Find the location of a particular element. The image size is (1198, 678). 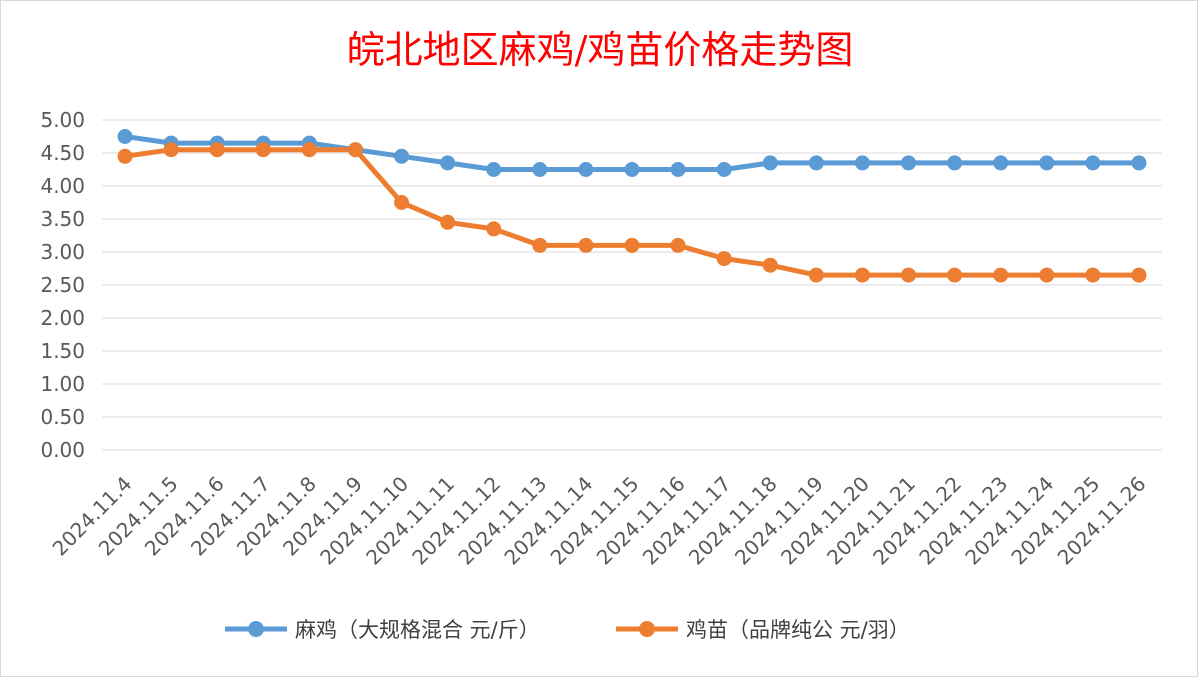

y-tick-label: 4.00 is located at coordinates (62, 186).